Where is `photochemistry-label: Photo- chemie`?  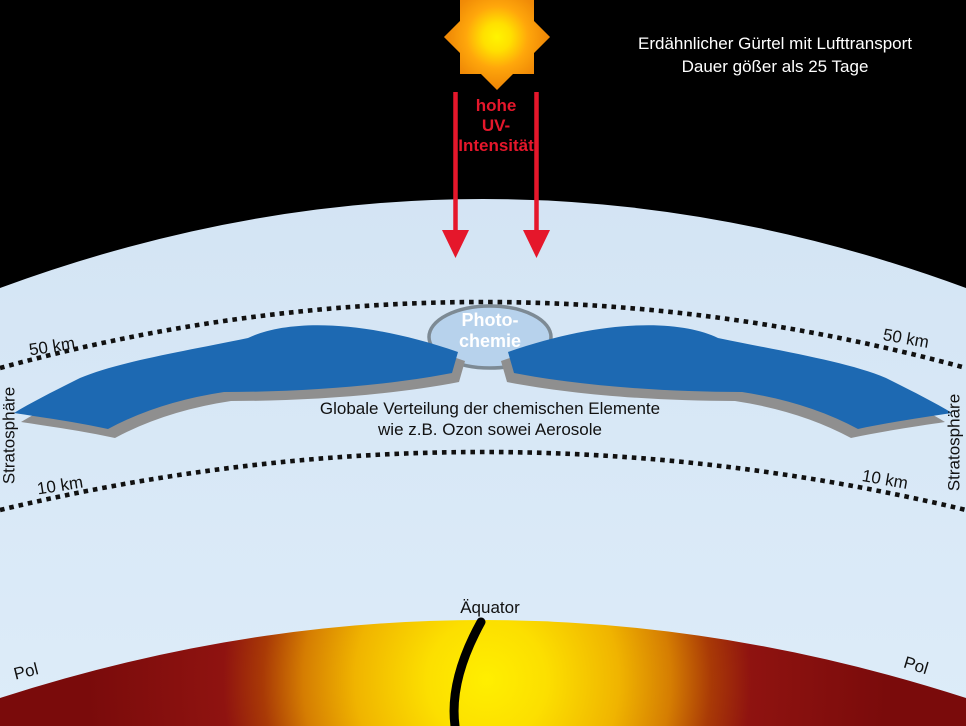 photochemistry-label: Photo- chemie is located at coordinates (490, 331).